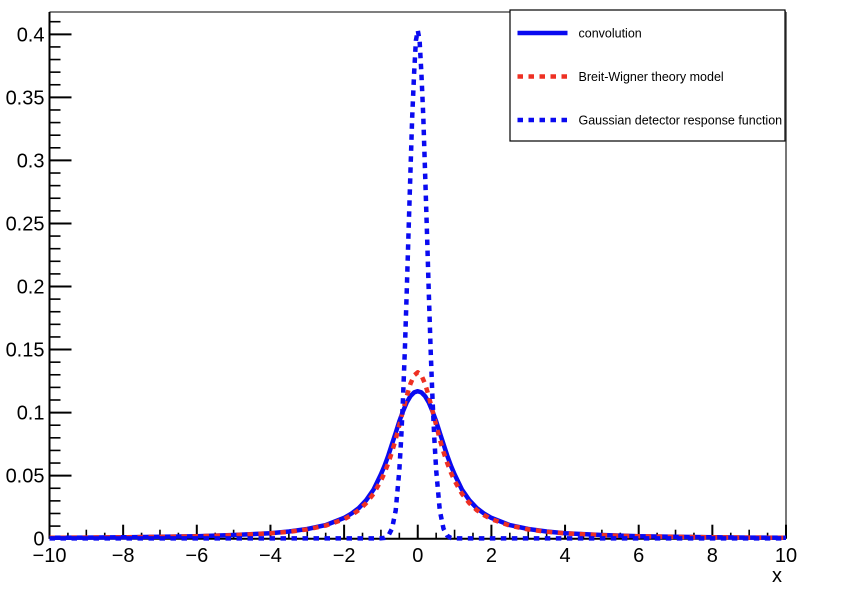 The image size is (841, 610). I want to click on x-tick-label: 4, so click(564, 556).